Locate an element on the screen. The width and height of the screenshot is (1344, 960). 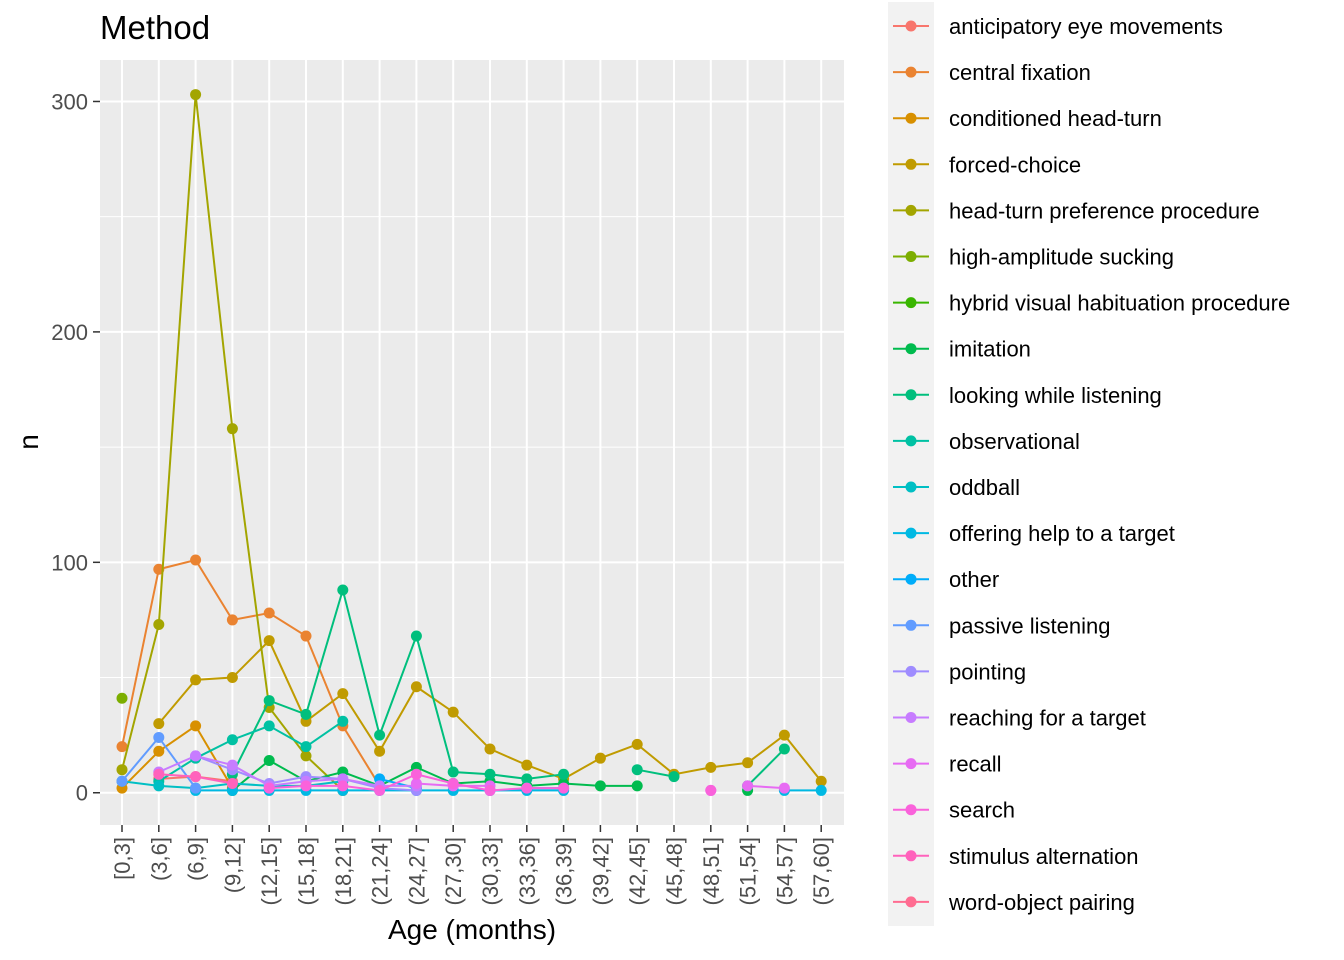
legend-label: conditioned head-turn is located at coordinates (1055, 118).